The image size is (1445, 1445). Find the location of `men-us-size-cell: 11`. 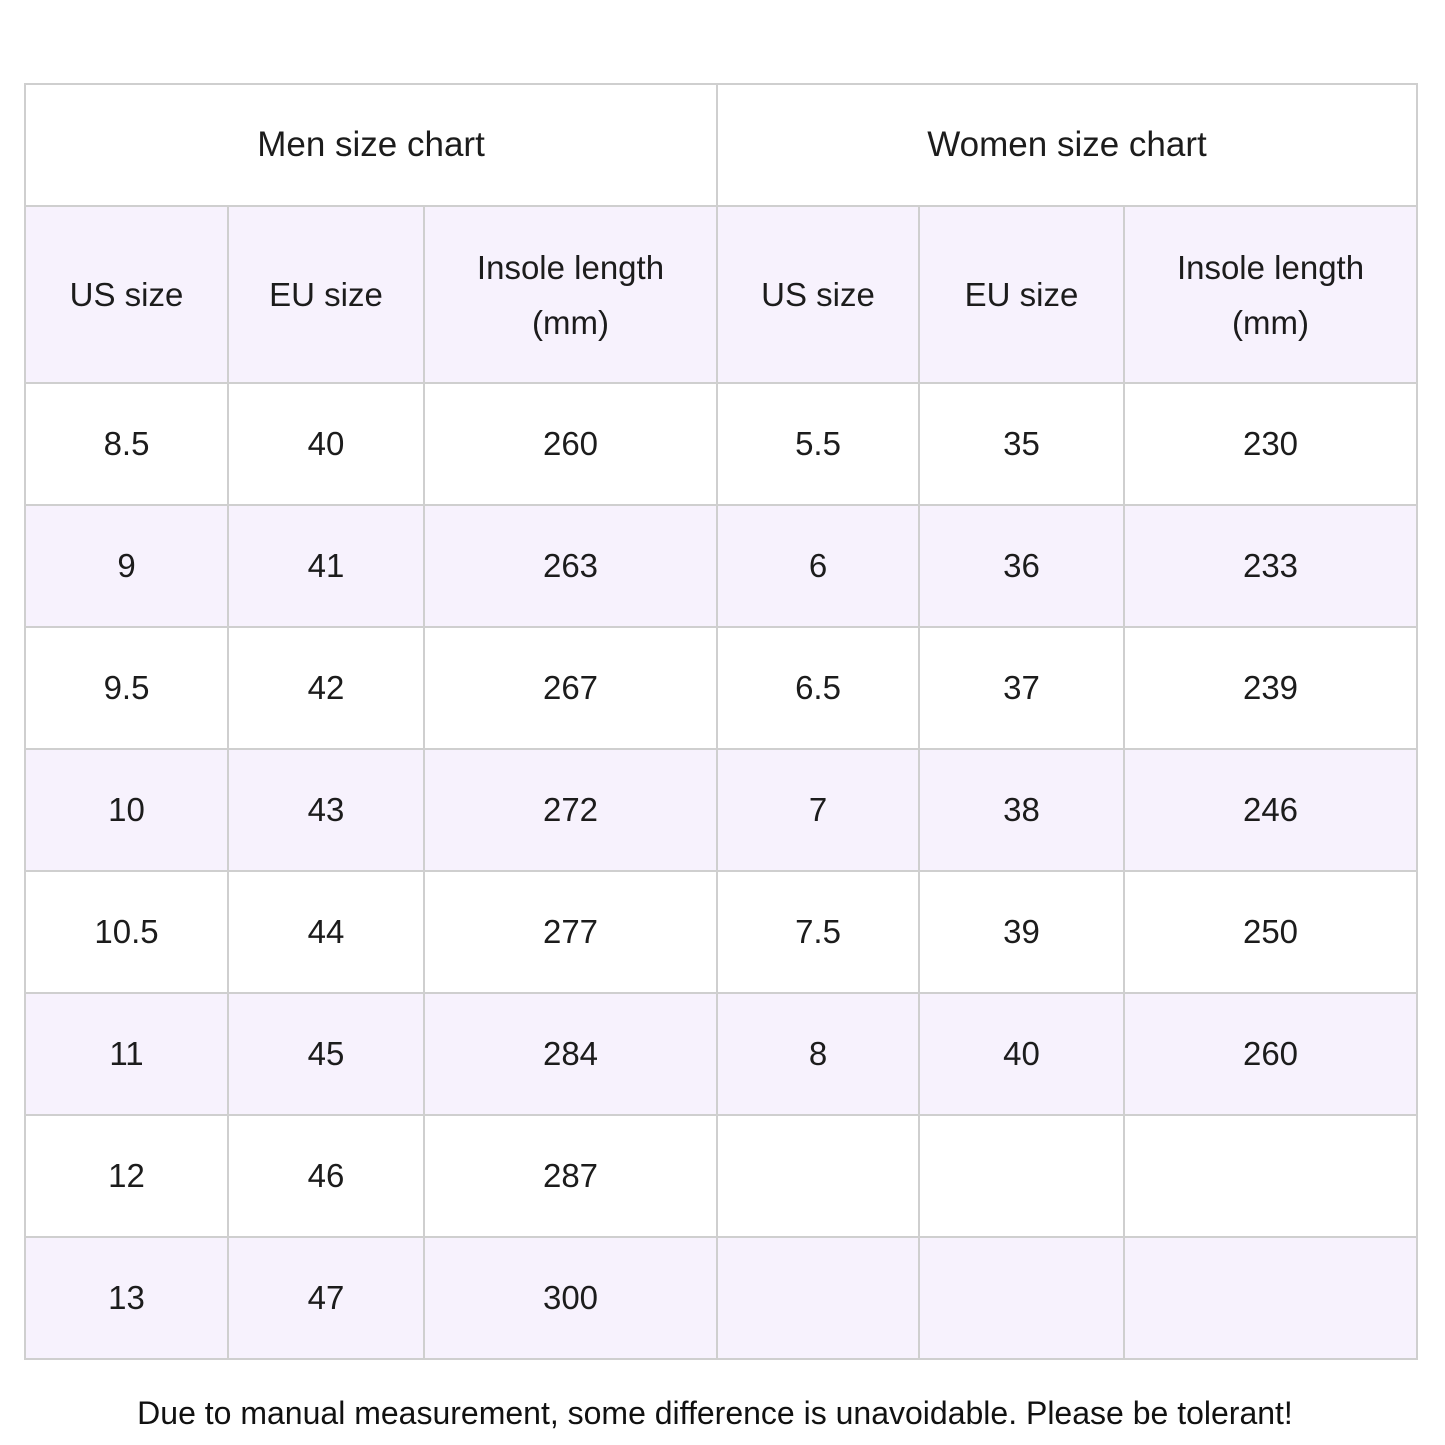

men-us-size-cell: 11 is located at coordinates (126, 1054).